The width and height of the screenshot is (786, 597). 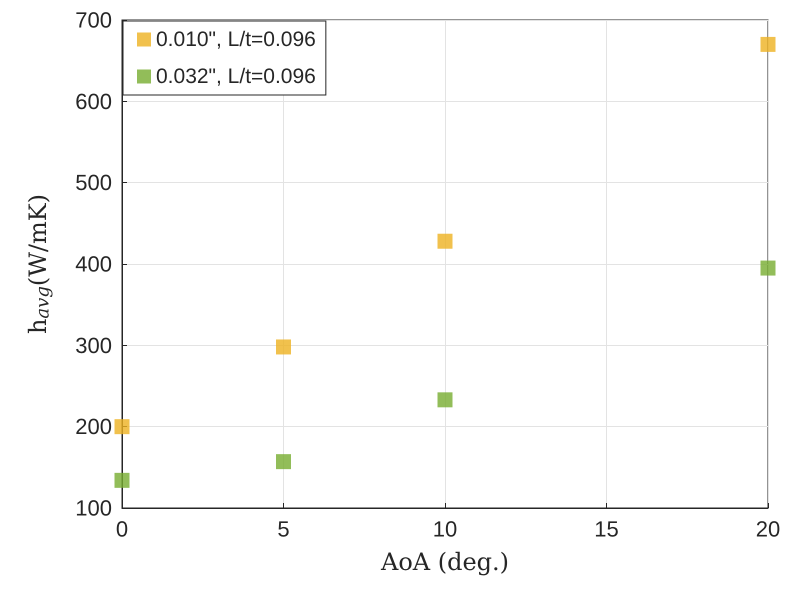 I want to click on x-tick-label: 10, so click(x=445, y=529).